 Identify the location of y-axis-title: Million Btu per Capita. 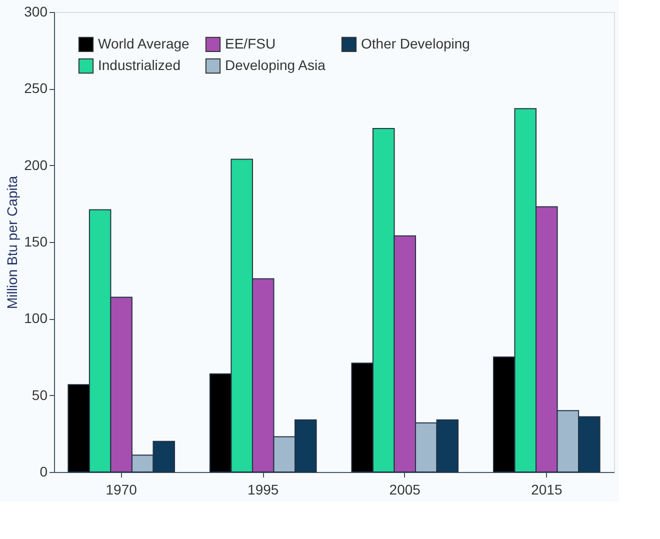
(12, 243).